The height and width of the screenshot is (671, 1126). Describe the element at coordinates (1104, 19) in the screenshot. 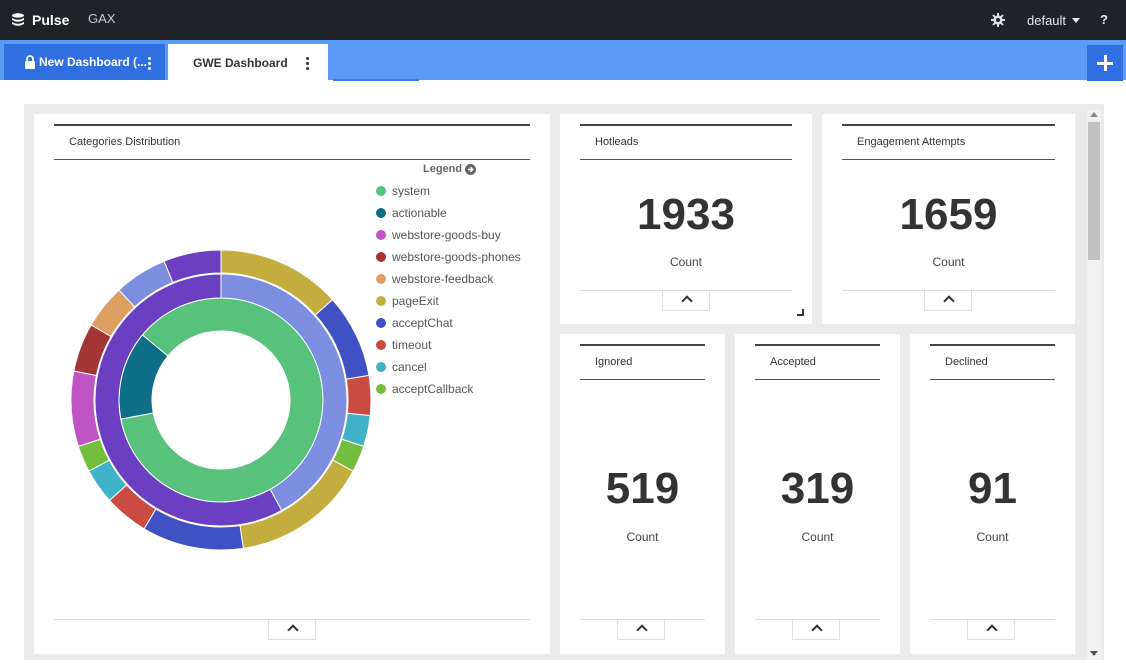

I see `help-icon: ?` at that location.